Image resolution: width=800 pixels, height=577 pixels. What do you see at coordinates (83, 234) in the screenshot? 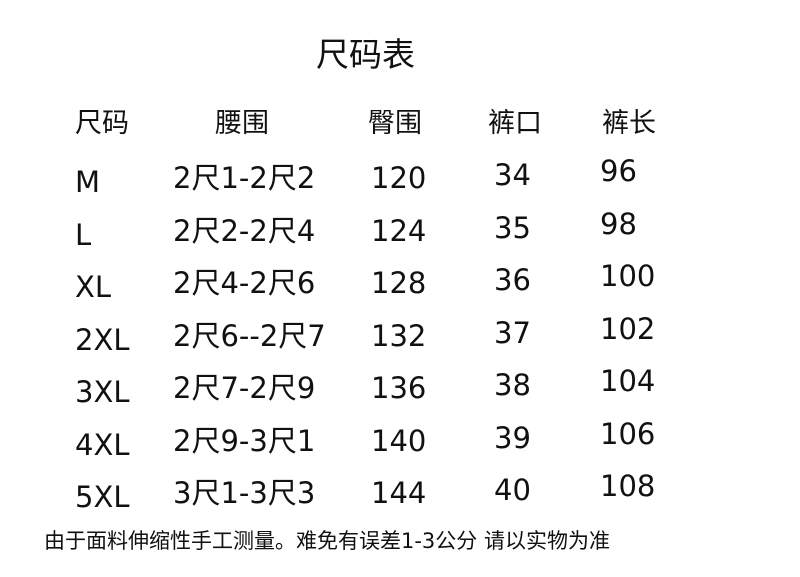
I see `cell-size: L` at bounding box center [83, 234].